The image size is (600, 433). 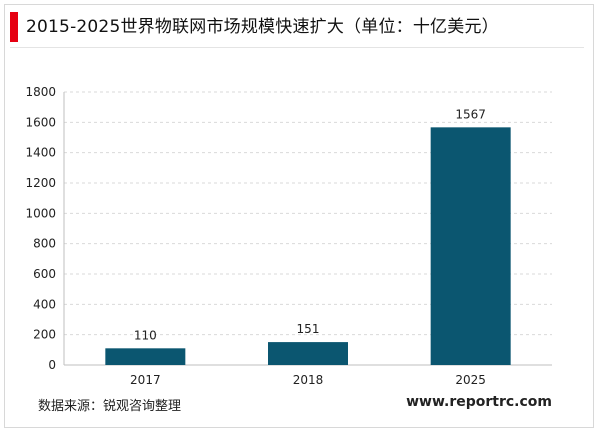 I want to click on y-tick-label: 200, so click(x=44, y=335).